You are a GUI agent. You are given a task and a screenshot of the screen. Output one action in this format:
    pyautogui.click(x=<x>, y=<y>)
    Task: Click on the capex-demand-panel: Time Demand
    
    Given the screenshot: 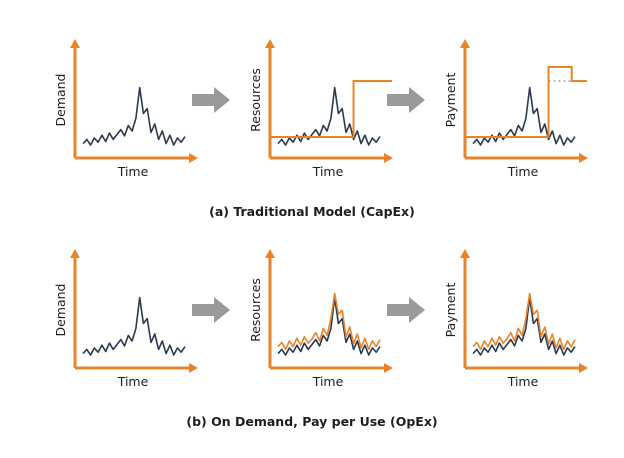 What is the action you would take?
    pyautogui.click(x=125, y=109)
    